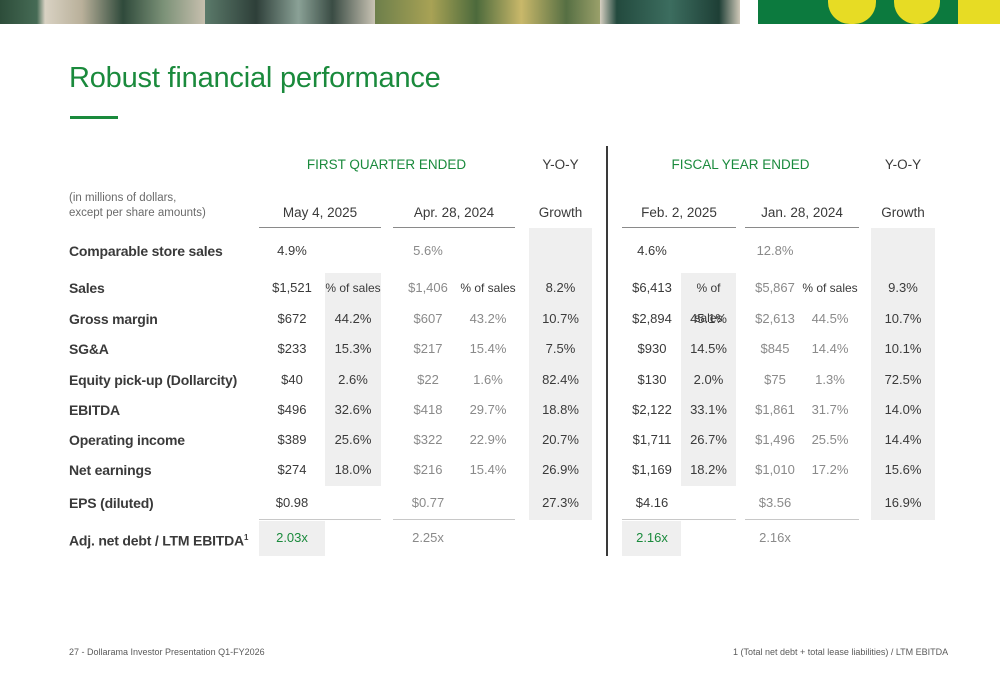 The image size is (1000, 685). What do you see at coordinates (113, 319) in the screenshot?
I see `row-label: Gross margin` at bounding box center [113, 319].